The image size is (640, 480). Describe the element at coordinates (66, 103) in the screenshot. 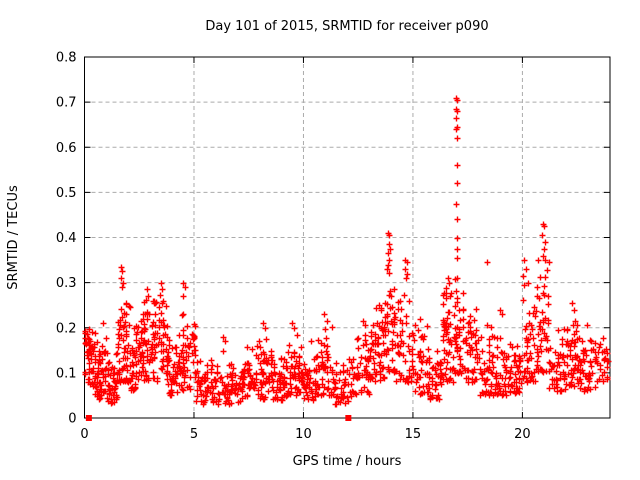

I see `y-tick-label: 0.7` at that location.